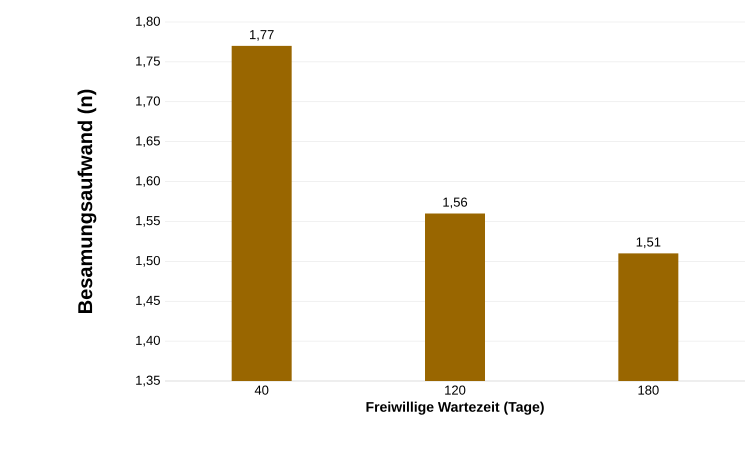 Image resolution: width=756 pixels, height=450 pixels. I want to click on x-tick-label: 40, so click(261, 390).